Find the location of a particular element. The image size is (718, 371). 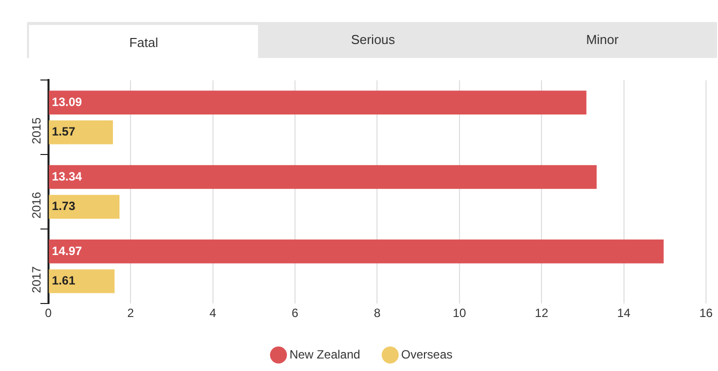

data-label: 13.09 is located at coordinates (67, 101).